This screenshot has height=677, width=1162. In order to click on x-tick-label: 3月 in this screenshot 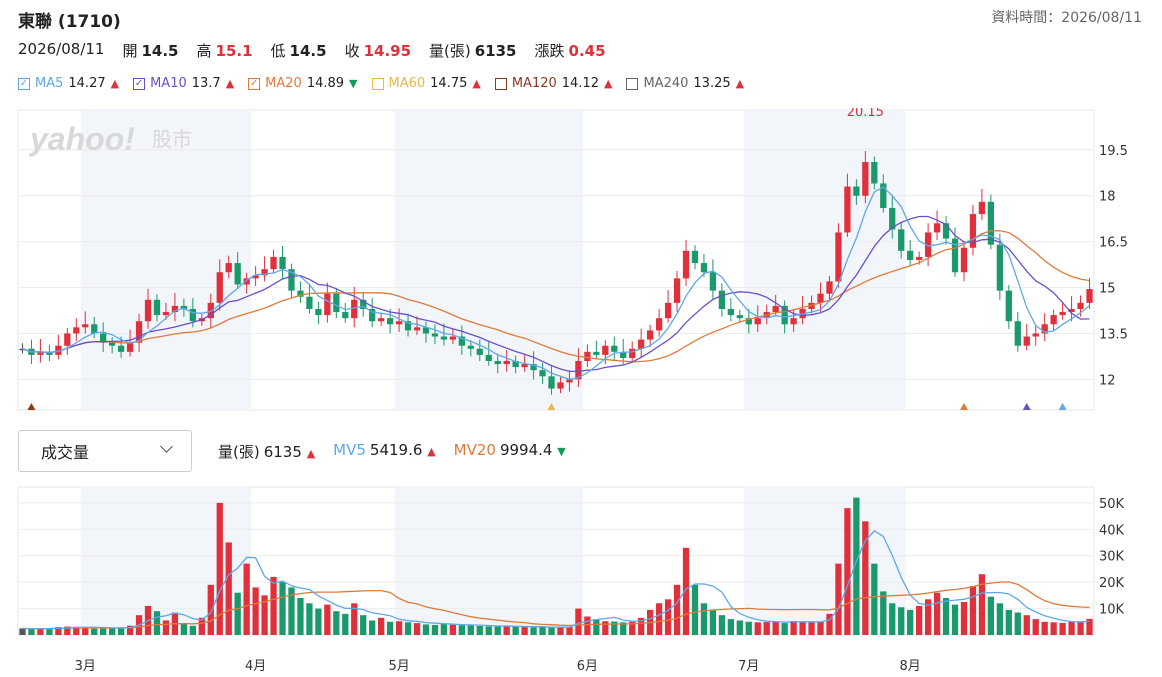, I will do `click(85, 666)`.